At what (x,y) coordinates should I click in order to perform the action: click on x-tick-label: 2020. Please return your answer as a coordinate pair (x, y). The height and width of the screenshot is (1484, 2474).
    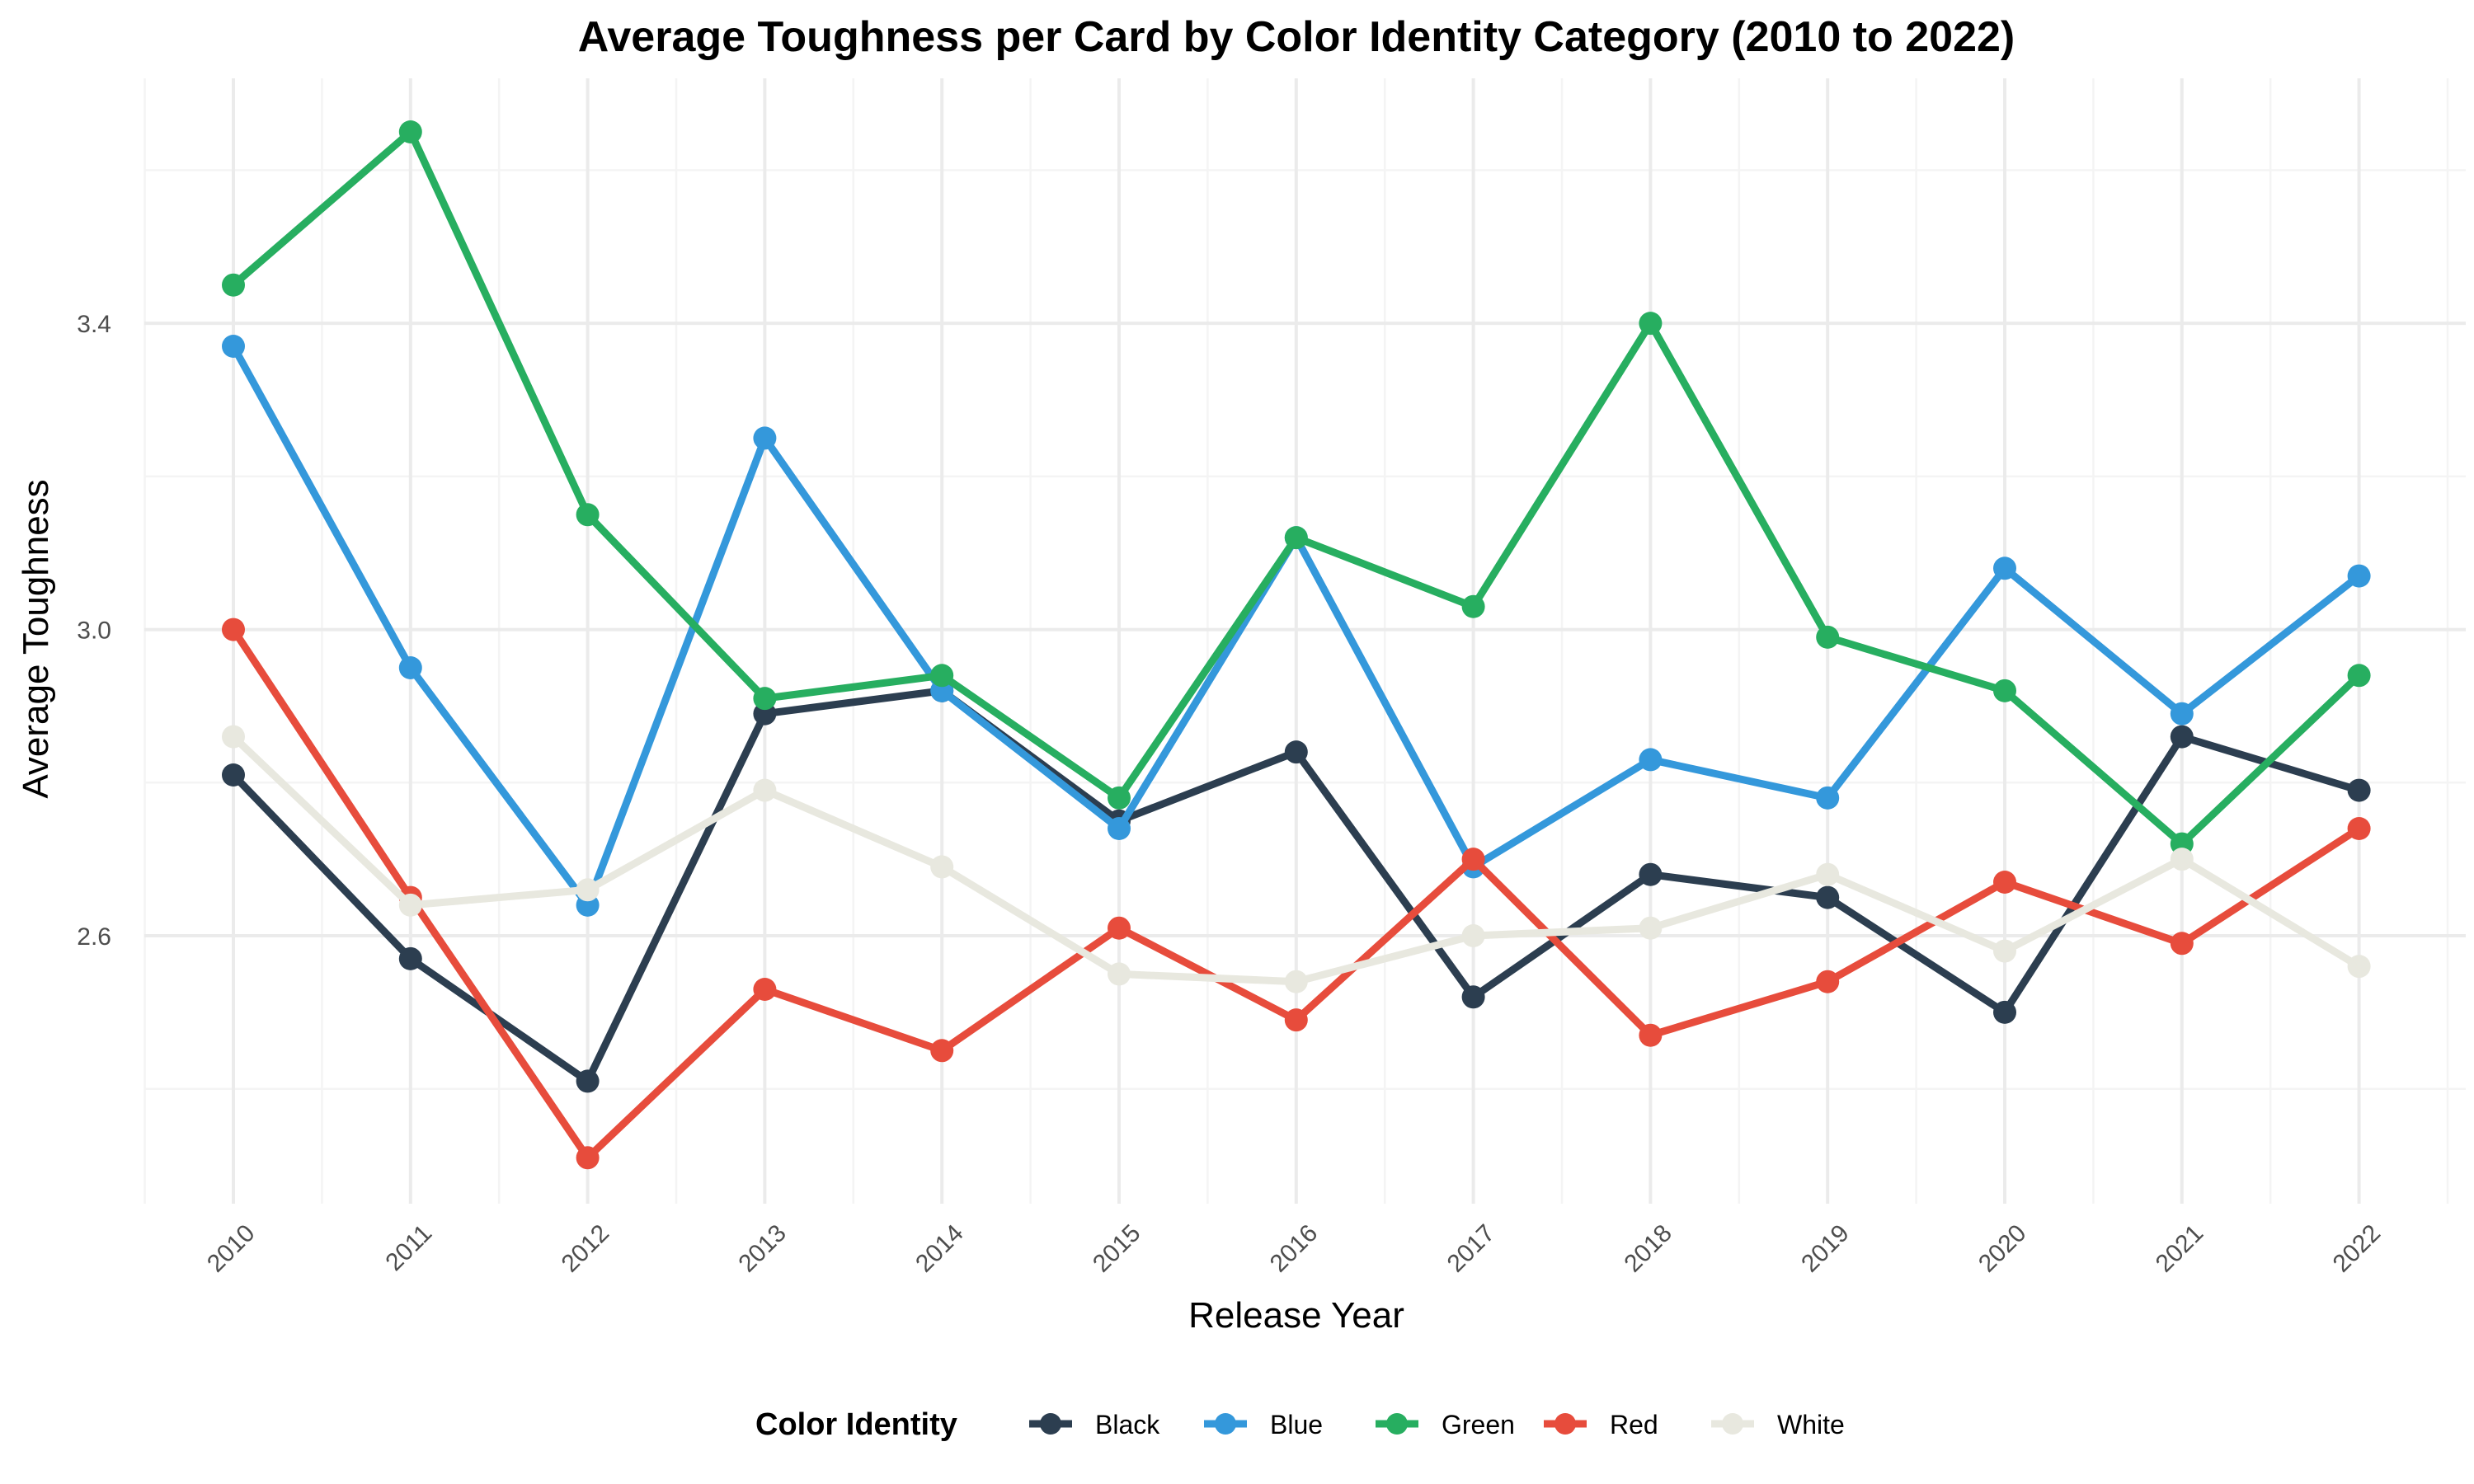
    Looking at the image, I should click on (2002, 1248).